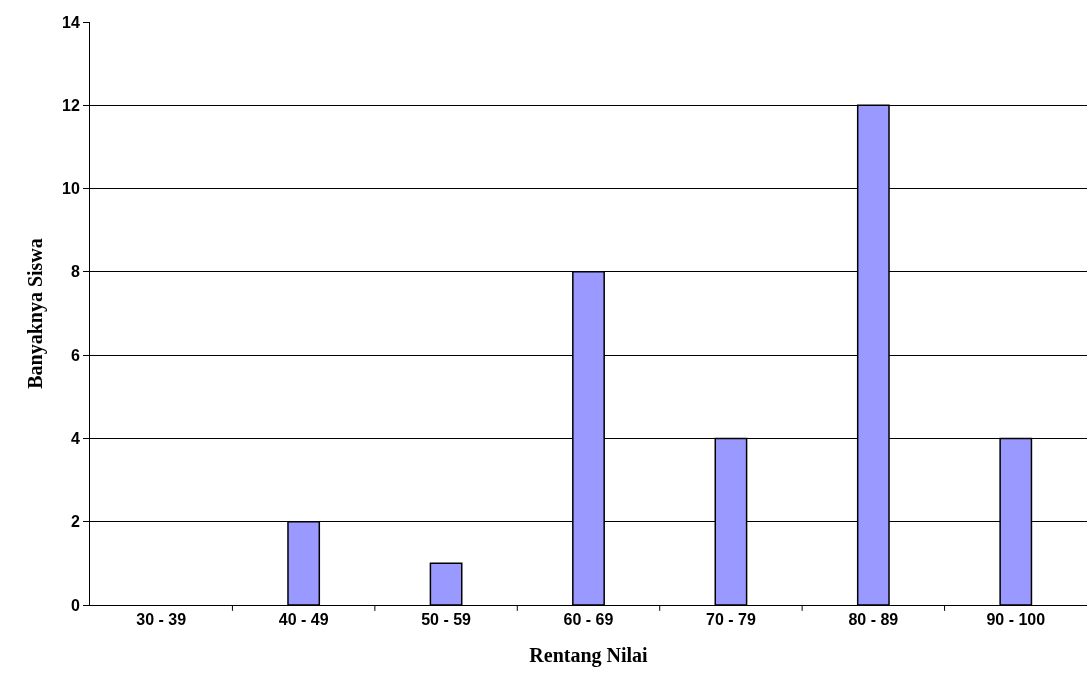 The width and height of the screenshot is (1087, 698). I want to click on x-tick-label: 70 - 79, so click(731, 620).